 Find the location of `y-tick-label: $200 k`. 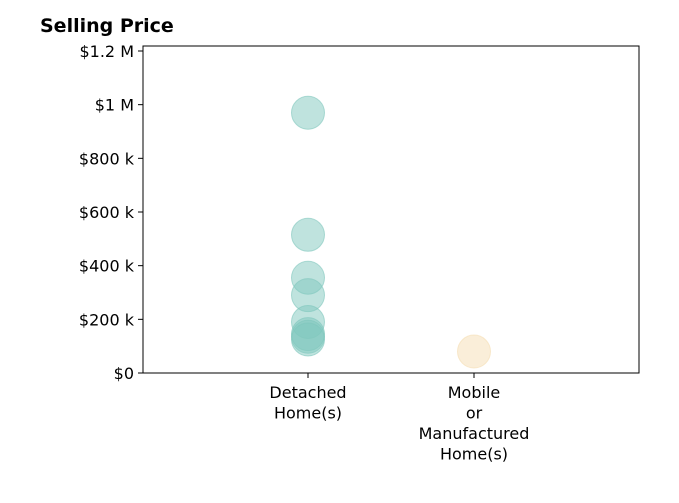

y-tick-label: $200 k is located at coordinates (107, 319).